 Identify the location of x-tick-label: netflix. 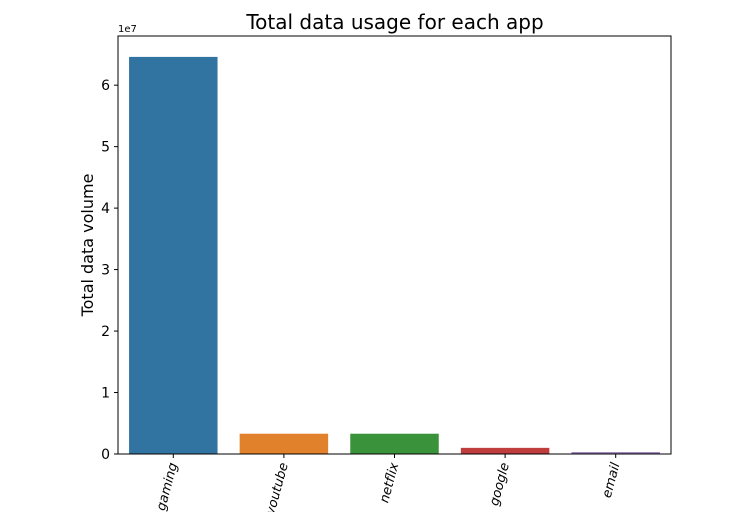
(389, 483).